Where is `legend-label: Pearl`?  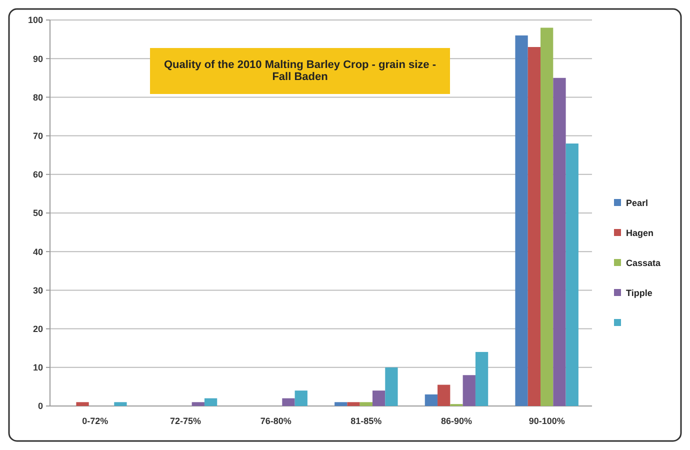 legend-label: Pearl is located at coordinates (637, 203).